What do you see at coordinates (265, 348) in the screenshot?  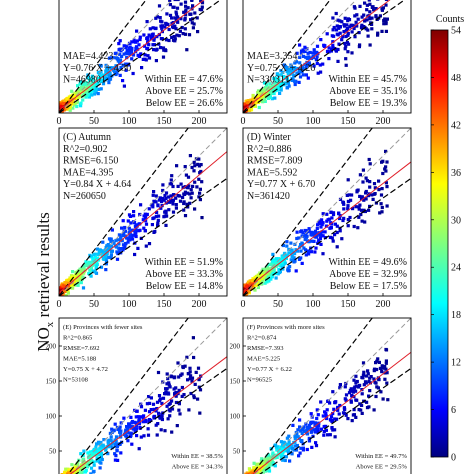 I see `stat-text: RMSE=7.393` at bounding box center [265, 348].